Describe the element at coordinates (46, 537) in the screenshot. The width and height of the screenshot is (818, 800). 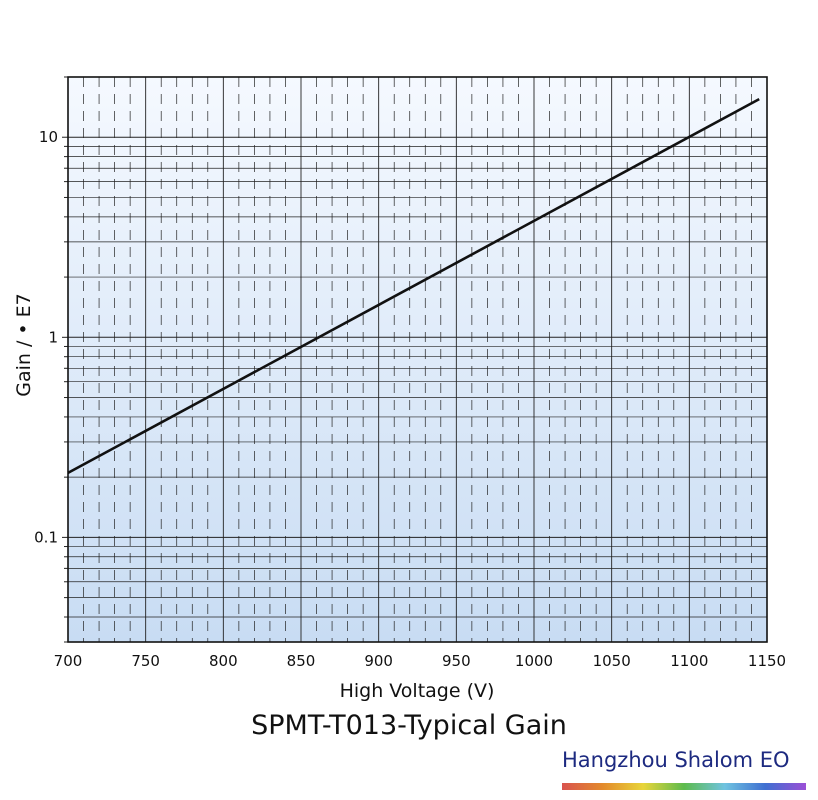
I see `y-tick-label: 0.1` at that location.